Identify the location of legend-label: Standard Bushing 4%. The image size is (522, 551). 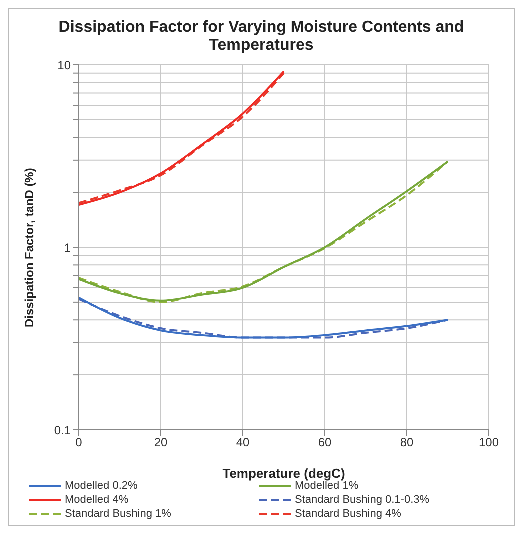
(348, 514).